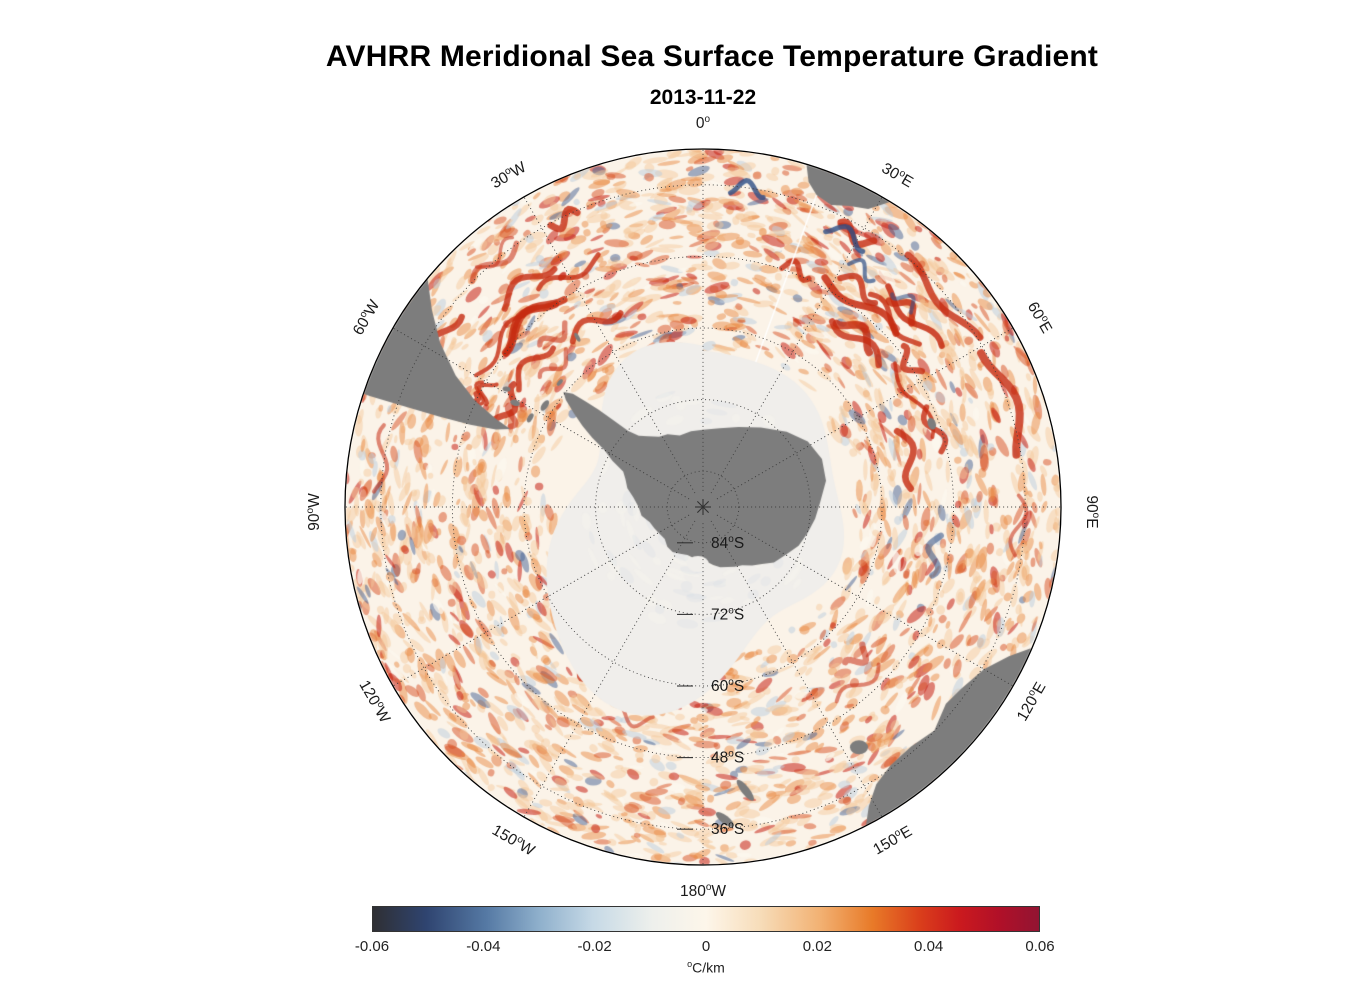 The image size is (1356, 1000). Describe the element at coordinates (483, 946) in the screenshot. I see `colorbar-tick-label: -0.04` at that location.